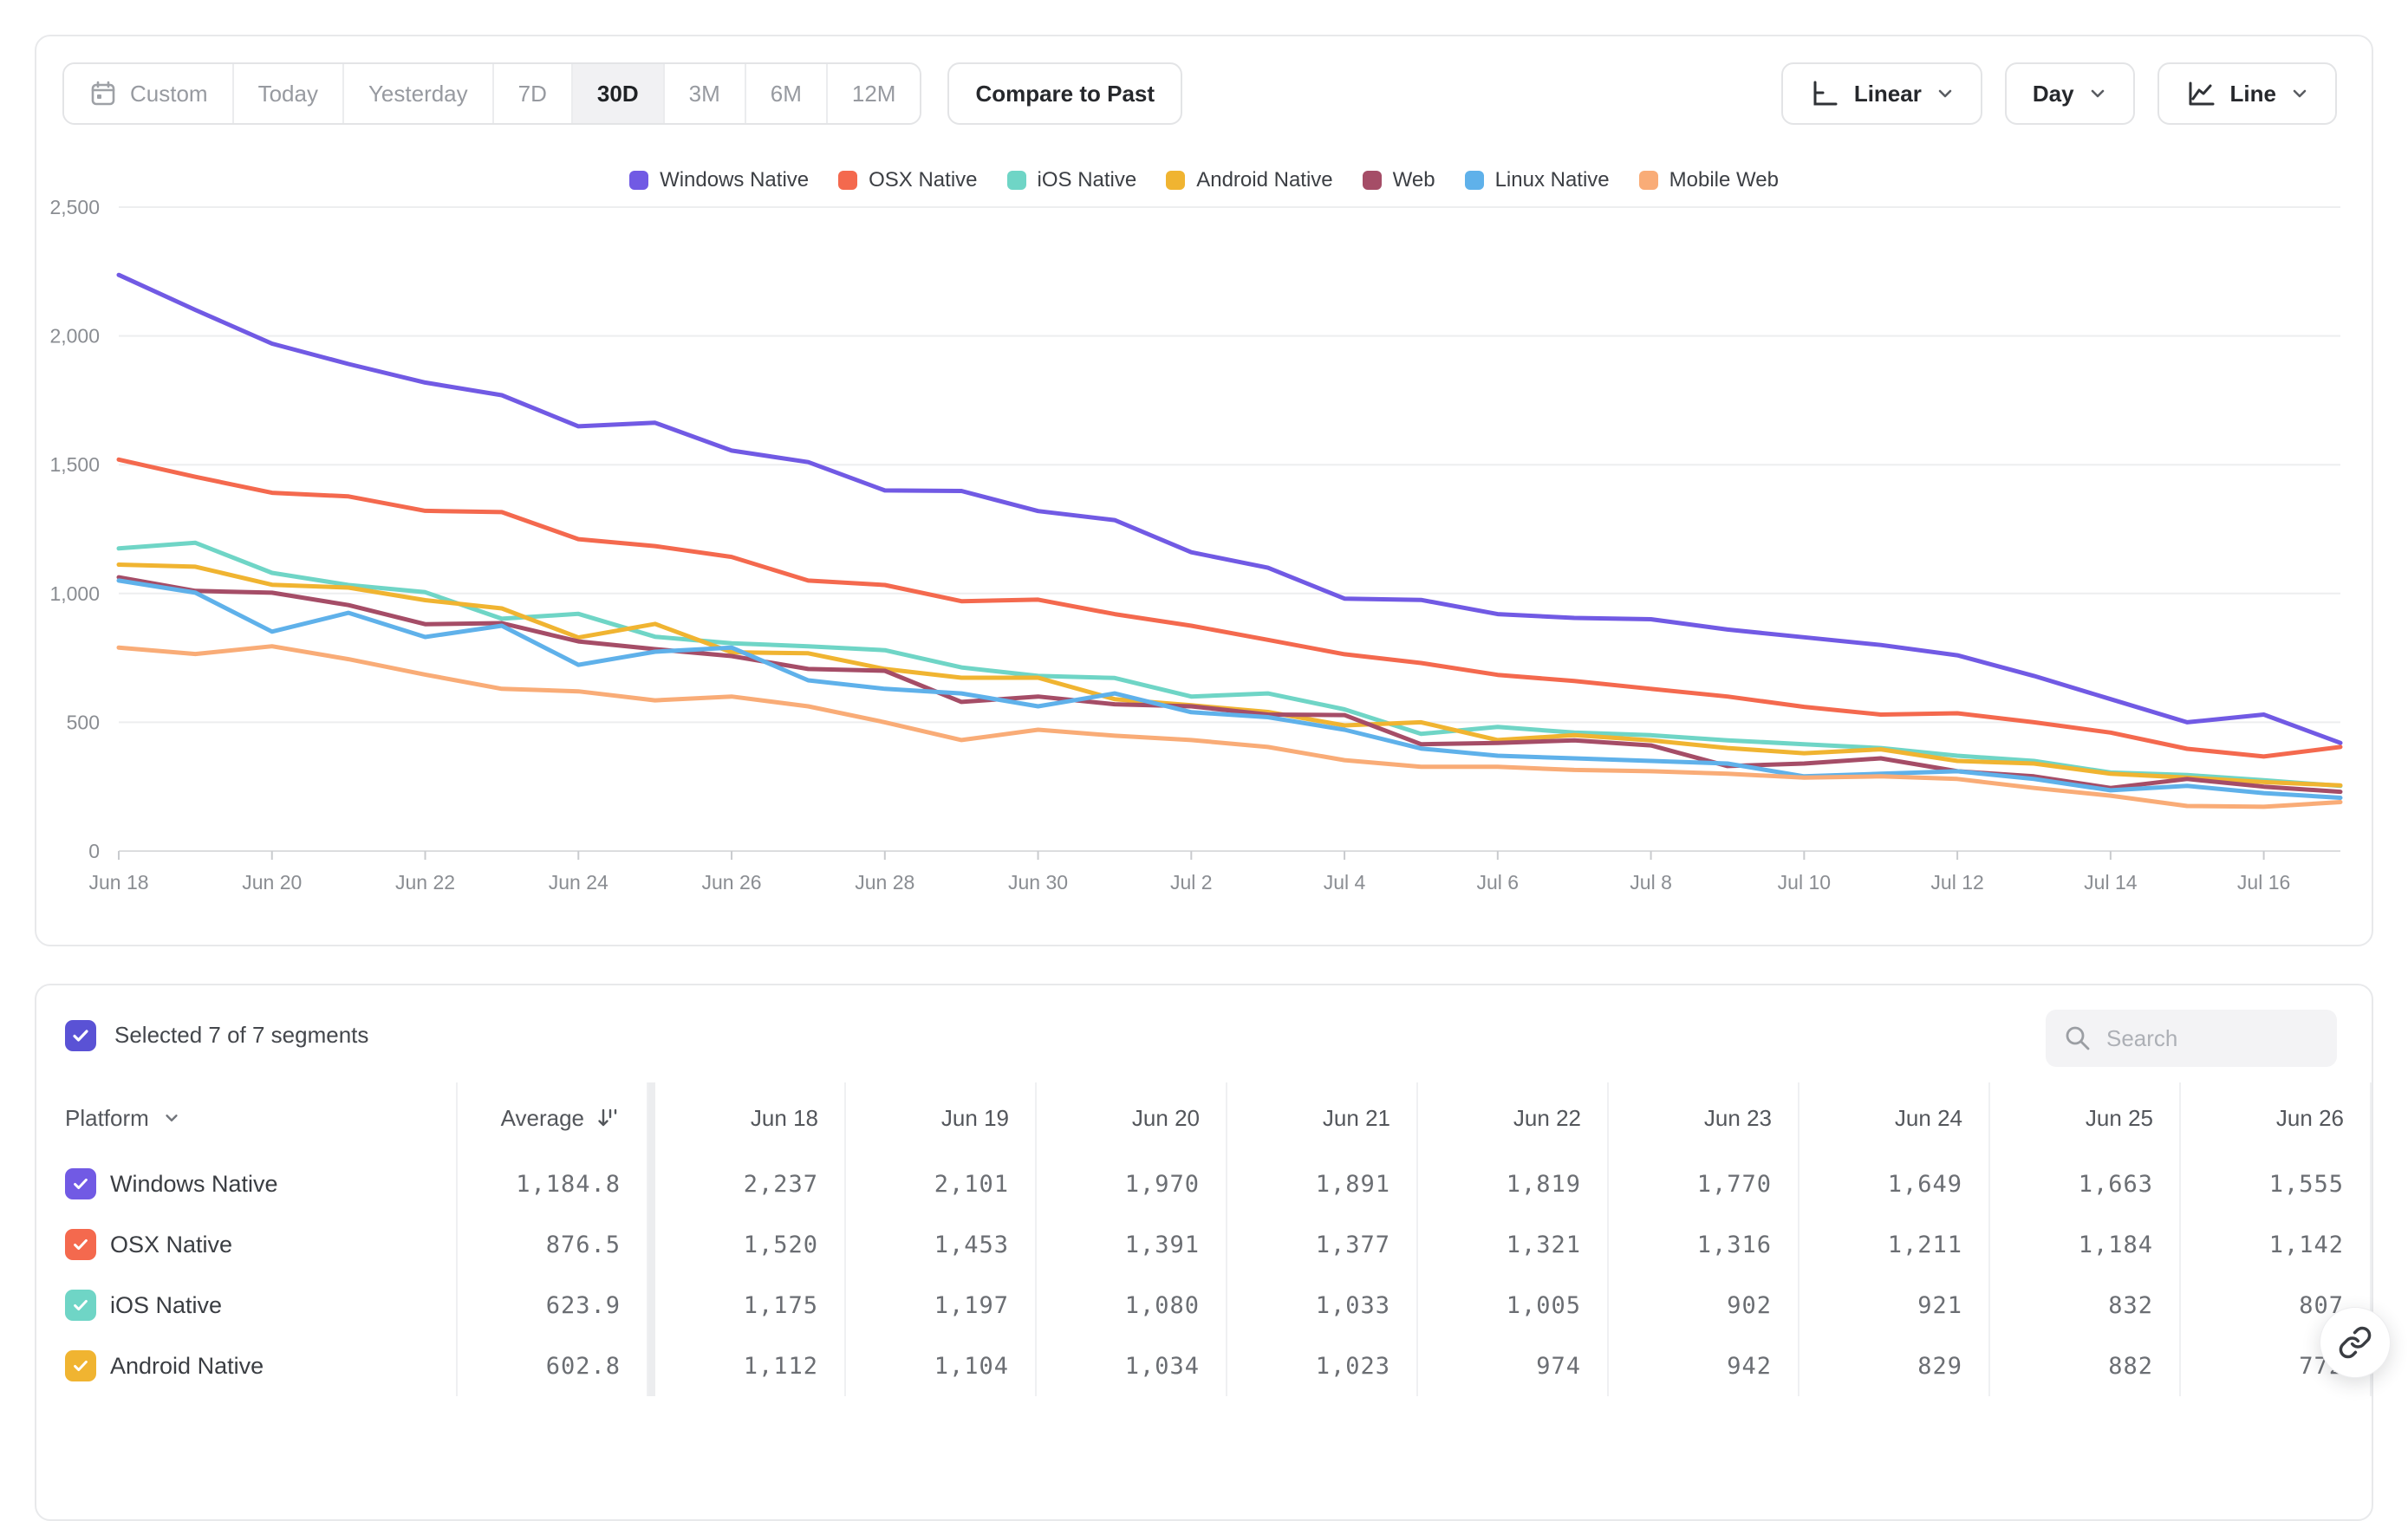  What do you see at coordinates (651, 1118) in the screenshot?
I see `frozen-column-divider` at bounding box center [651, 1118].